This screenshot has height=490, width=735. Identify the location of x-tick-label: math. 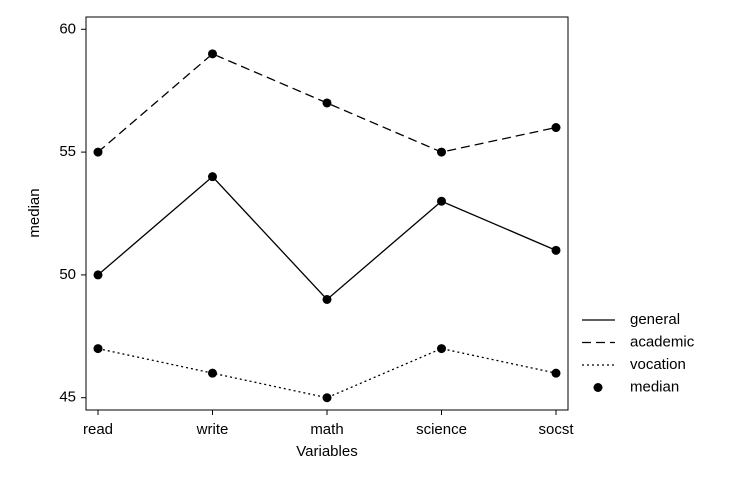
(326, 429).